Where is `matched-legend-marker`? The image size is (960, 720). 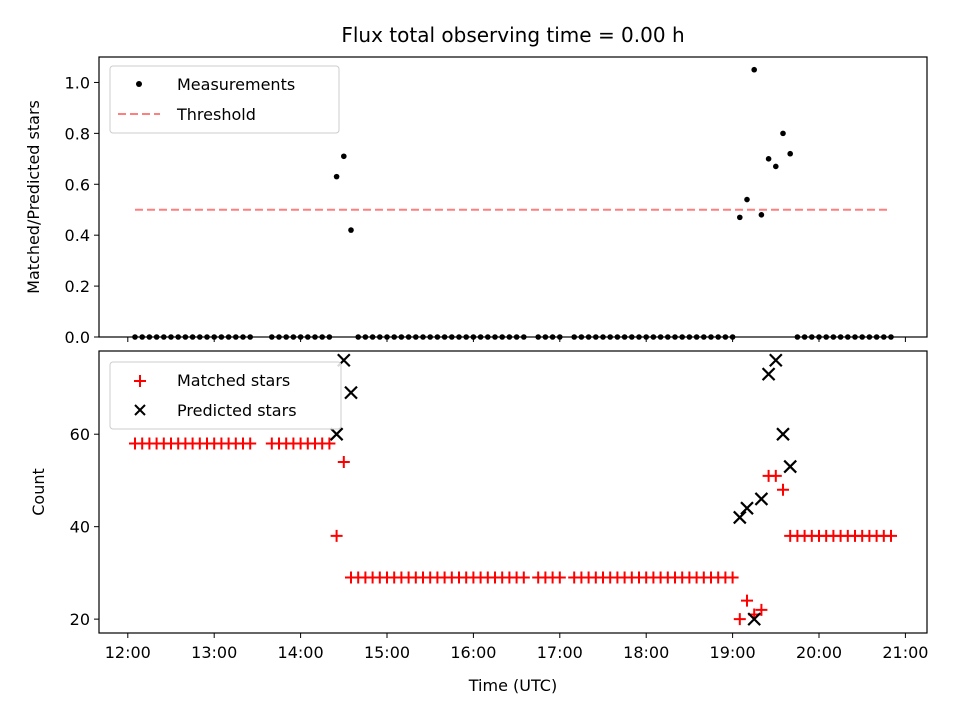
matched-legend-marker is located at coordinates (140, 381).